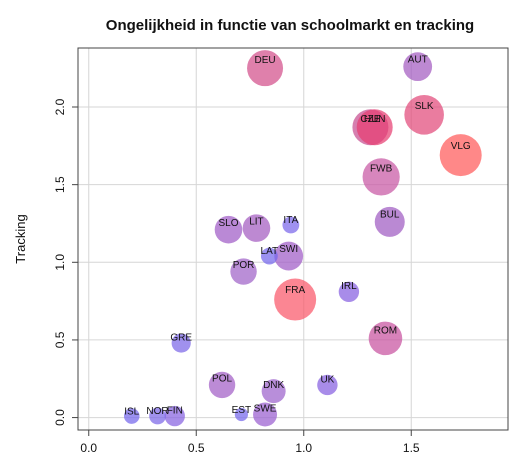 The width and height of the screenshot is (527, 462). What do you see at coordinates (270, 251) in the screenshot?
I see `point-label-lat: LAT` at bounding box center [270, 251].